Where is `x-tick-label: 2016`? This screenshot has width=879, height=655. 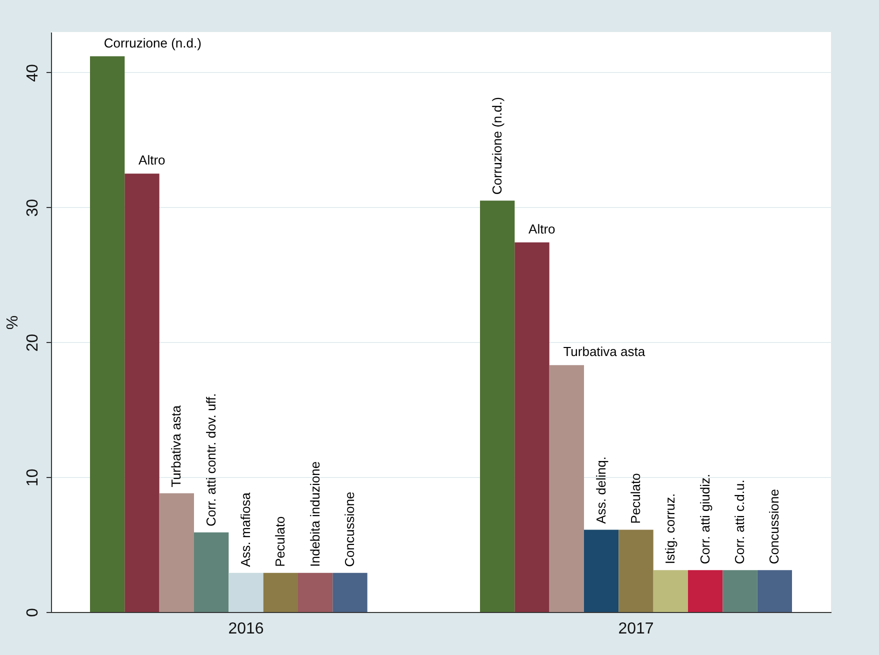 x-tick-label: 2016 is located at coordinates (246, 629).